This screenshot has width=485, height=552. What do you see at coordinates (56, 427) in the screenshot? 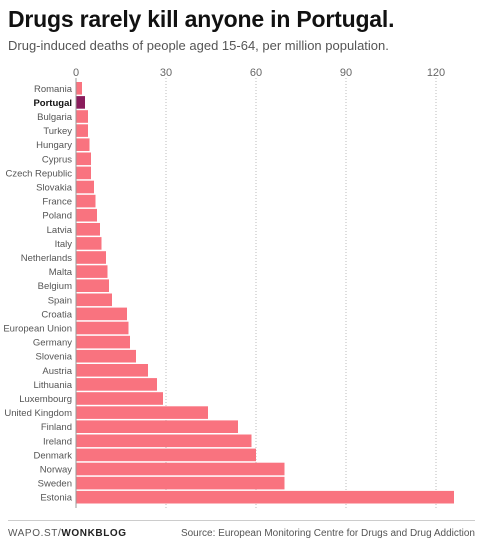
I see `category-label: Finland` at bounding box center [56, 427].